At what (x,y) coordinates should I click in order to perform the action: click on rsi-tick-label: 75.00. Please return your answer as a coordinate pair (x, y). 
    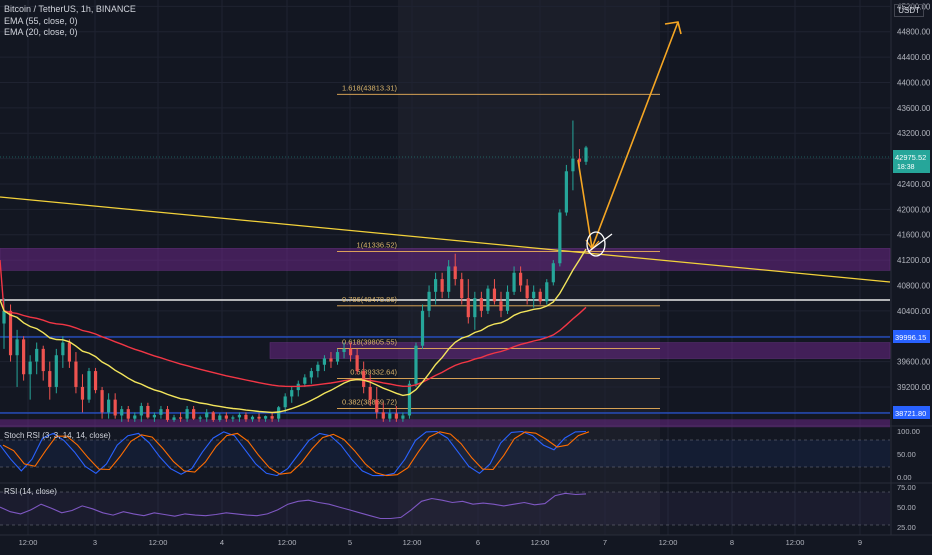
    Looking at the image, I should click on (906, 487).